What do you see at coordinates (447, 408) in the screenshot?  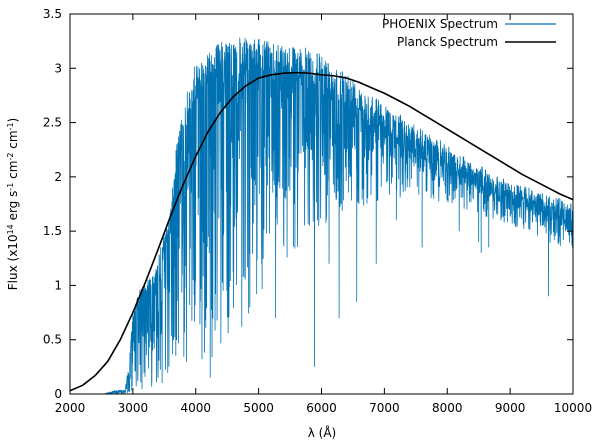 I see `x-tick-label-8000: 8000` at bounding box center [447, 408].